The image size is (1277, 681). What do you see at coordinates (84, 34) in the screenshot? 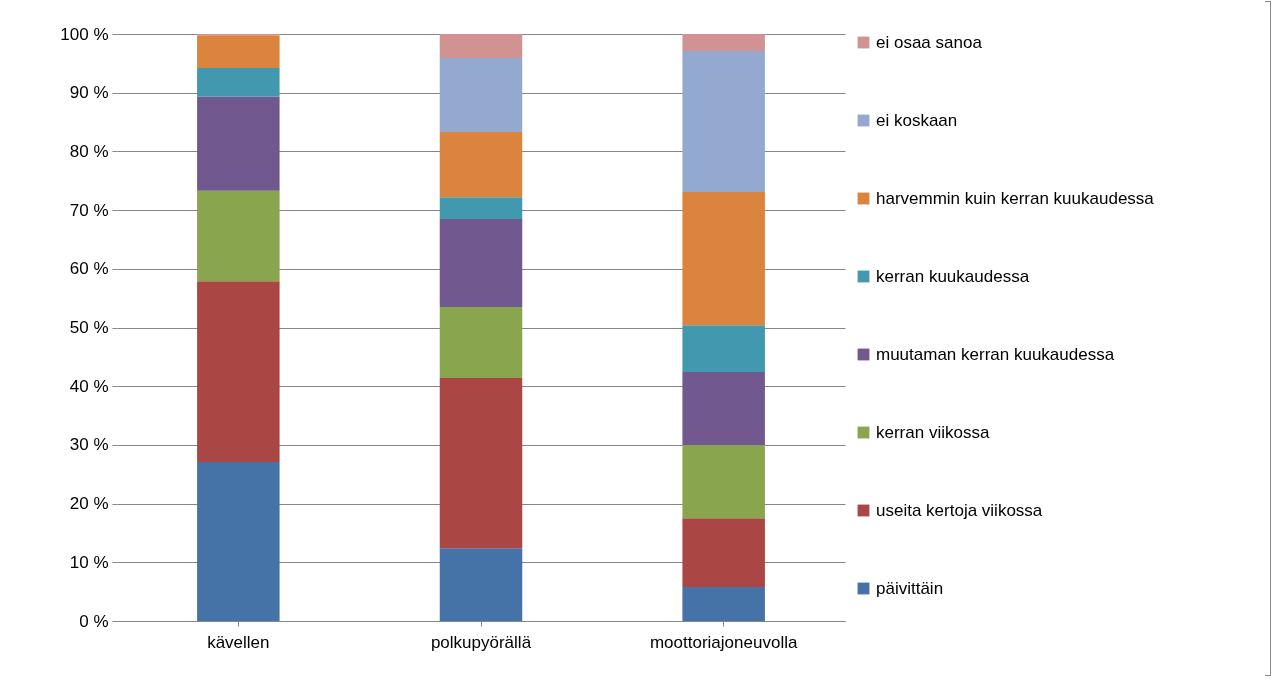
I see `y-tick-label: 100 %` at bounding box center [84, 34].